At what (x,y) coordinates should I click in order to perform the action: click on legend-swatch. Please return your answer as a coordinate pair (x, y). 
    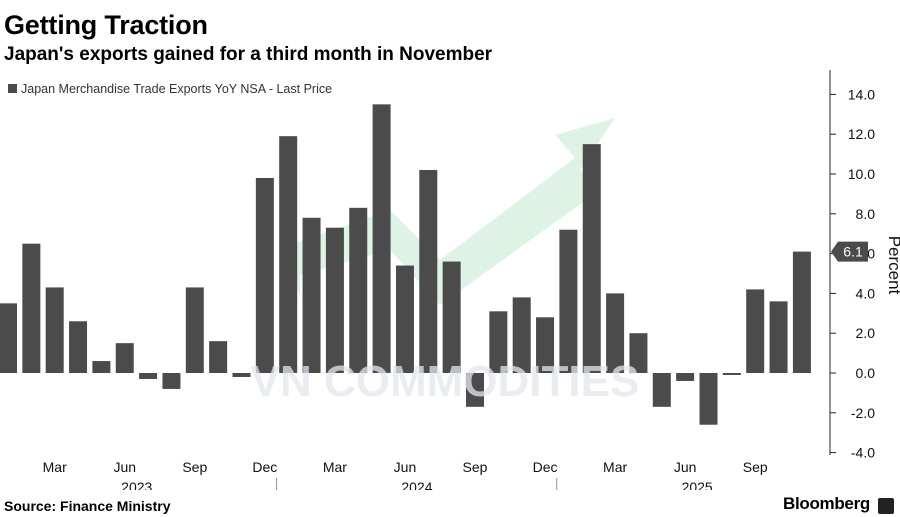
    Looking at the image, I should click on (12, 88).